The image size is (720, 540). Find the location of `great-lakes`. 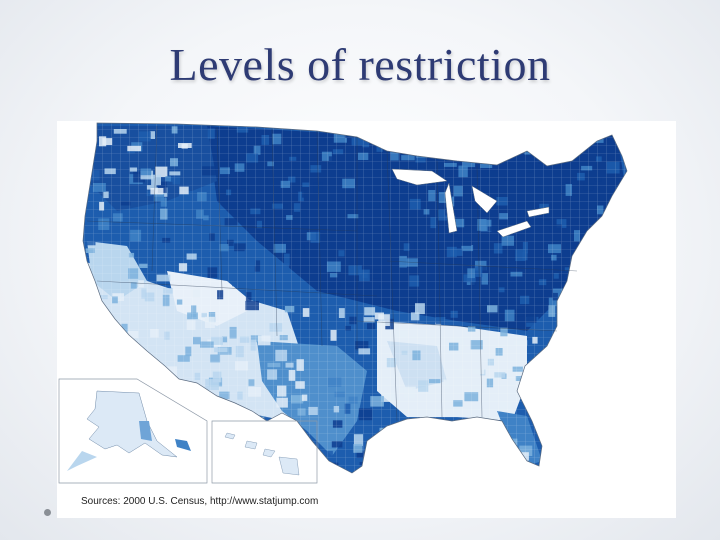

great-lakes is located at coordinates (470, 203).